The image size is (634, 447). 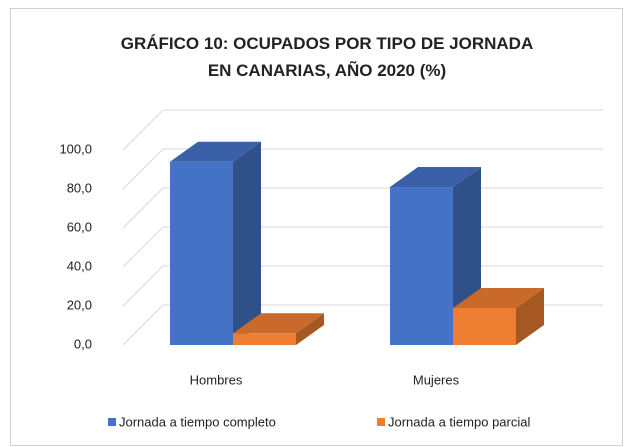 What do you see at coordinates (79, 265) in the screenshot?
I see `y-tick-label: 40,0` at bounding box center [79, 265].